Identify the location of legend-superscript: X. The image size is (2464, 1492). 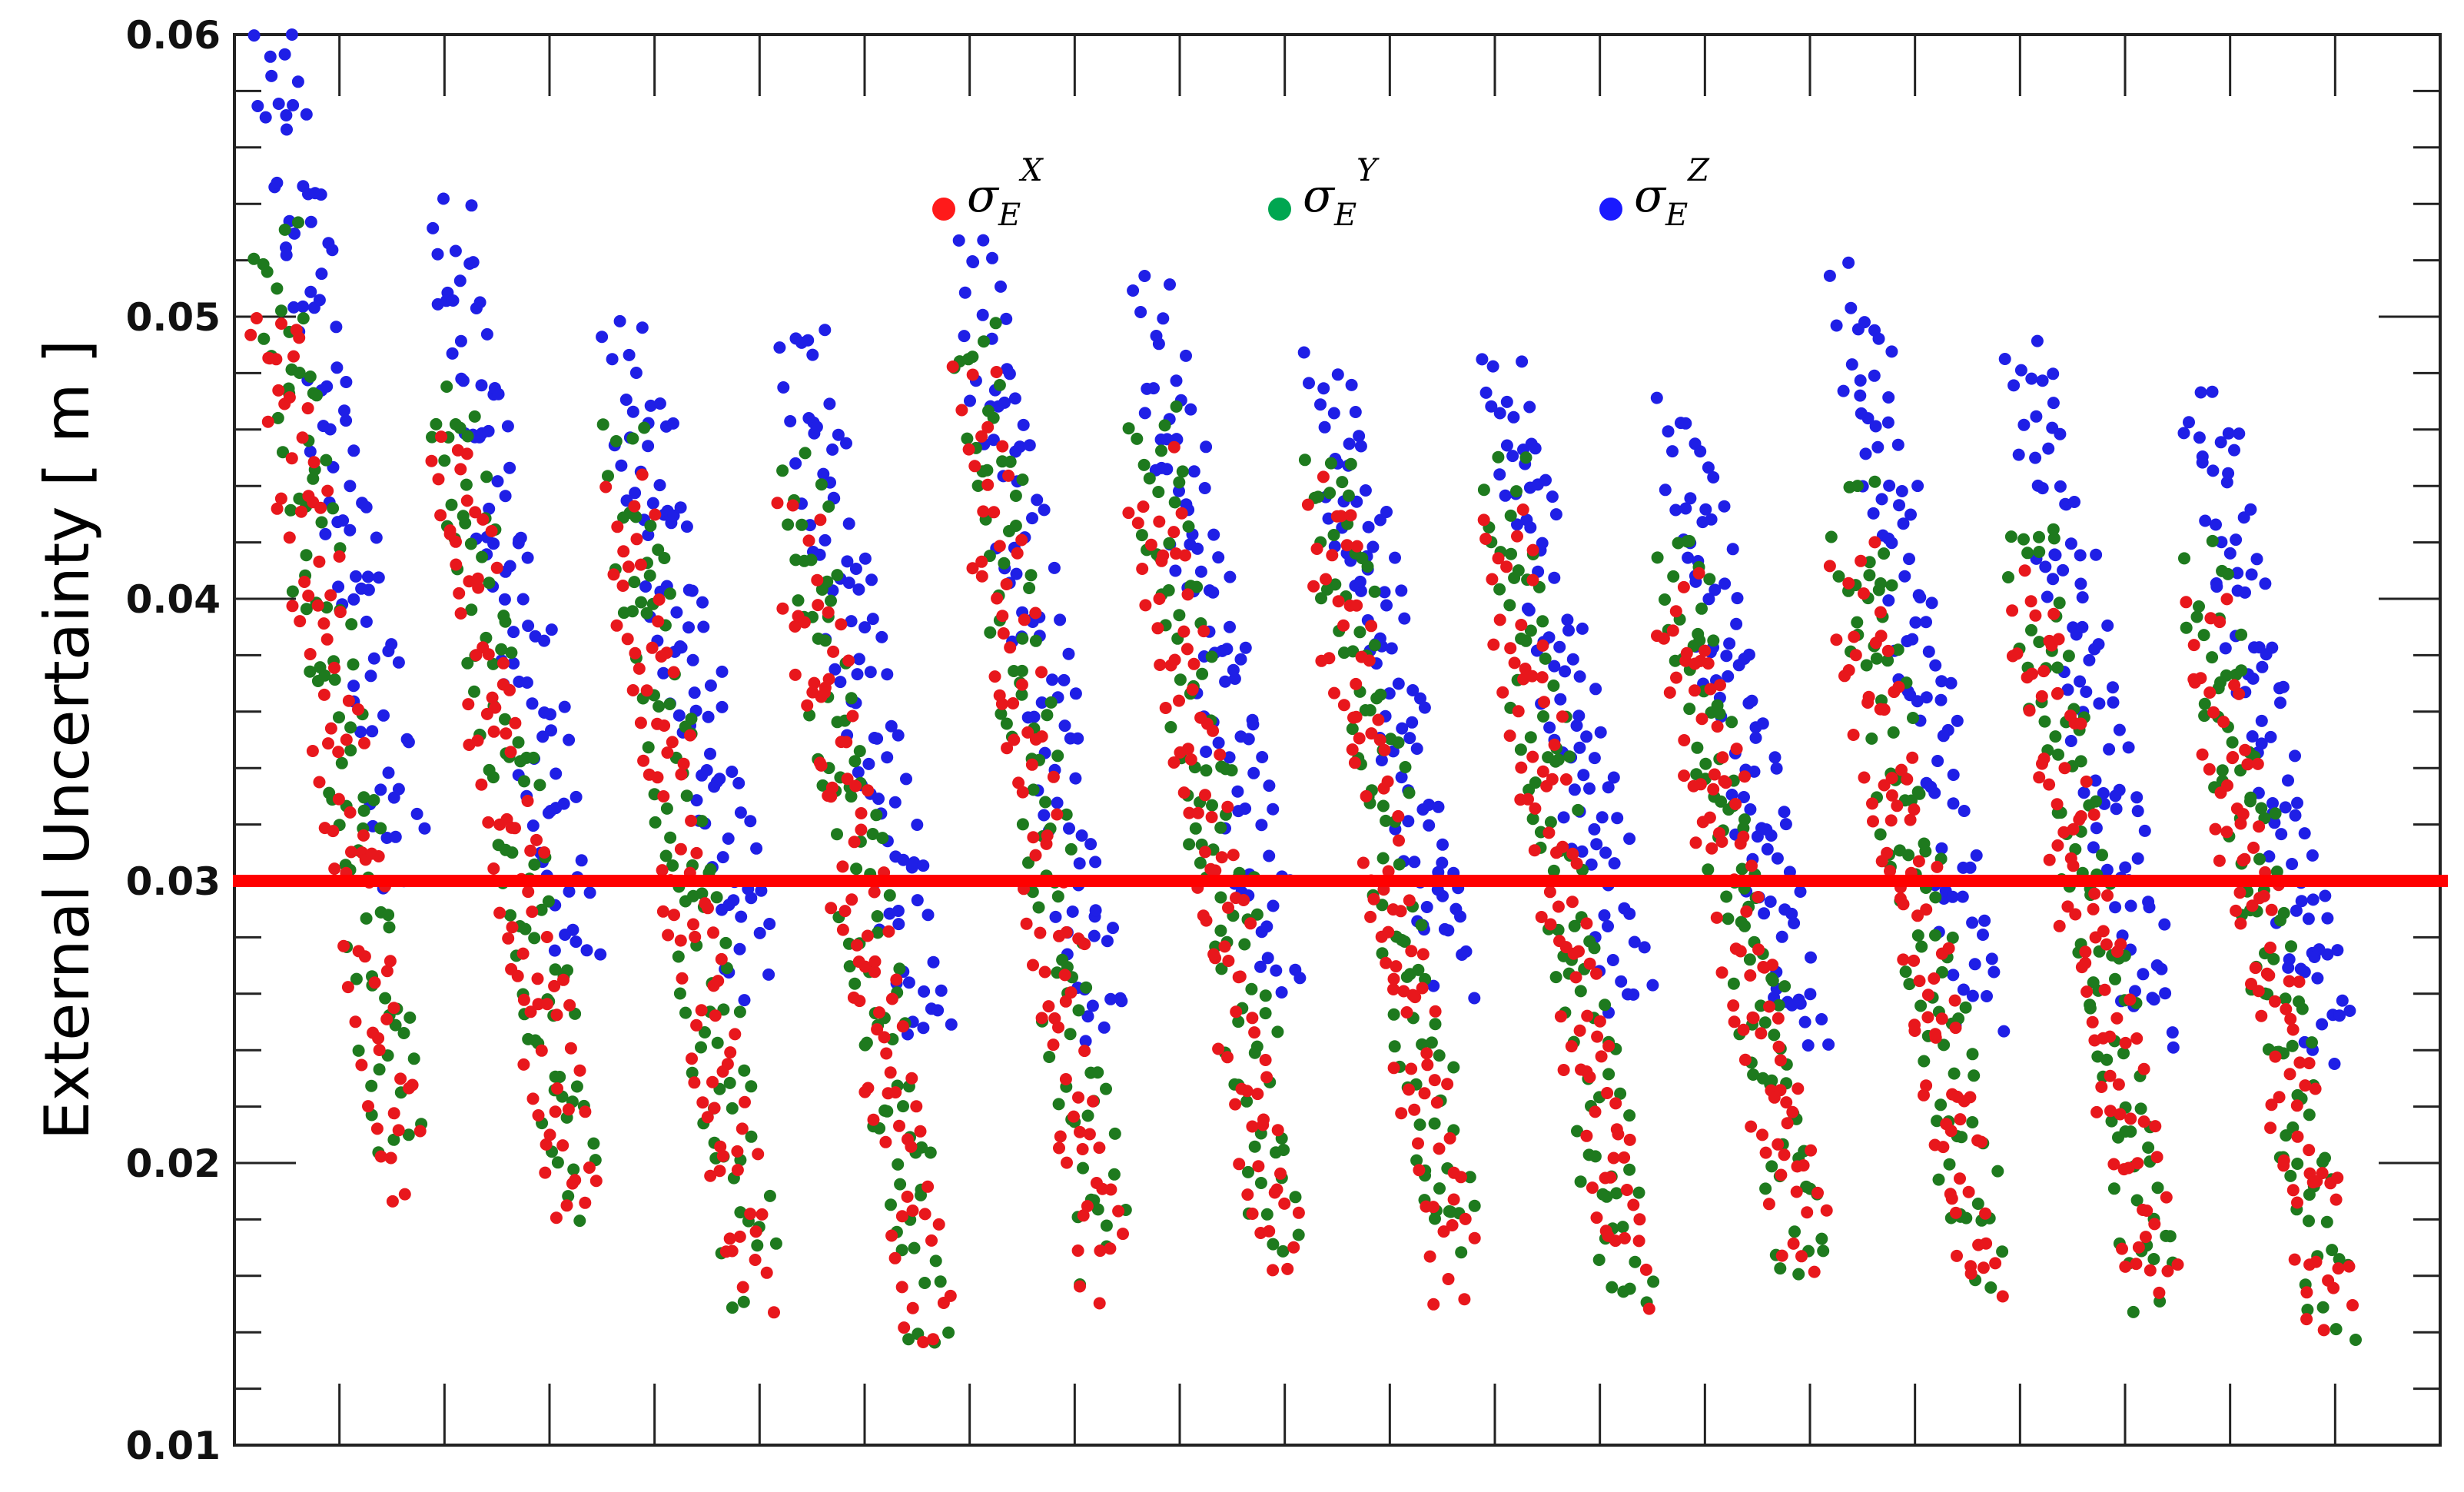
(1031, 171).